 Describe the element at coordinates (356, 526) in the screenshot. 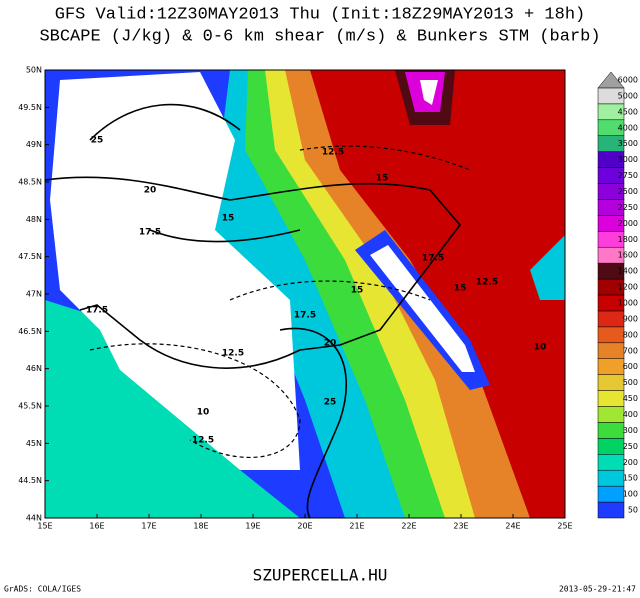

I see `lon-label: 21E` at that location.